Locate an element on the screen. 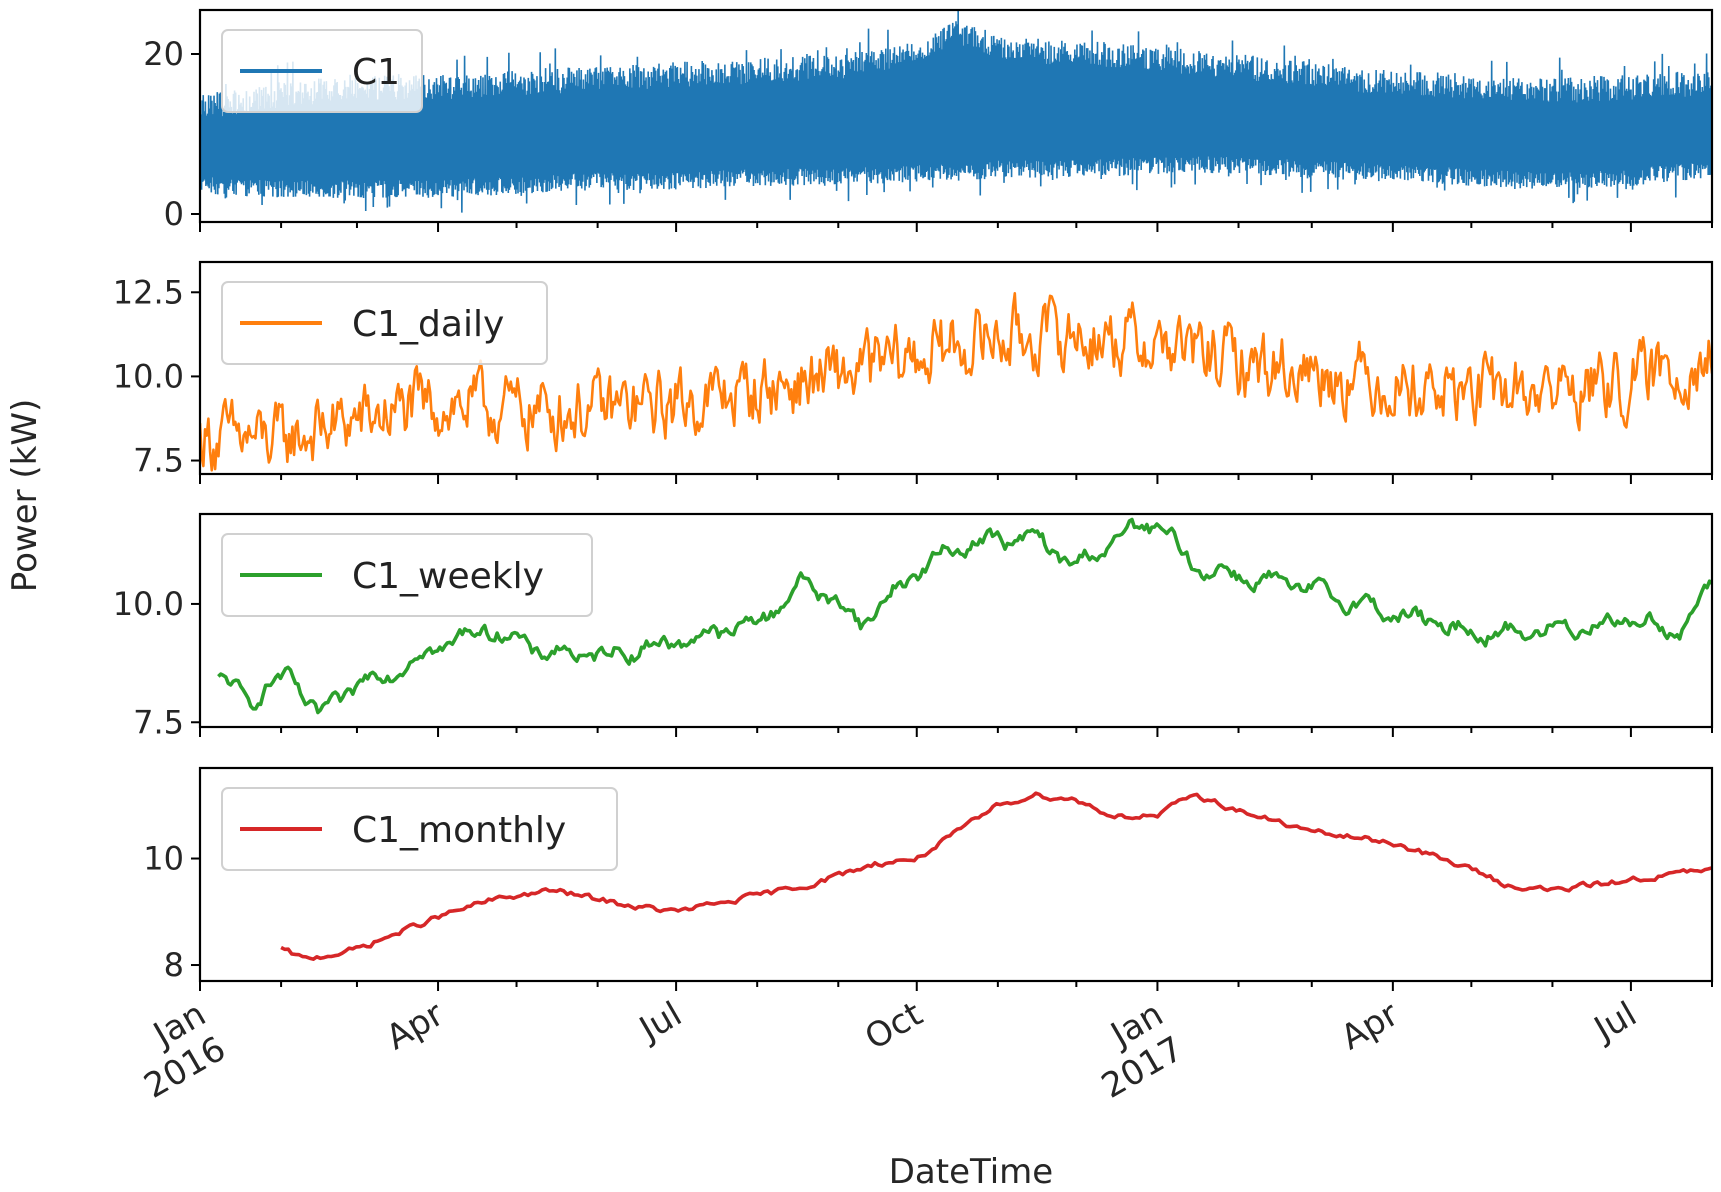  ytick-label: 0 is located at coordinates (174, 214).